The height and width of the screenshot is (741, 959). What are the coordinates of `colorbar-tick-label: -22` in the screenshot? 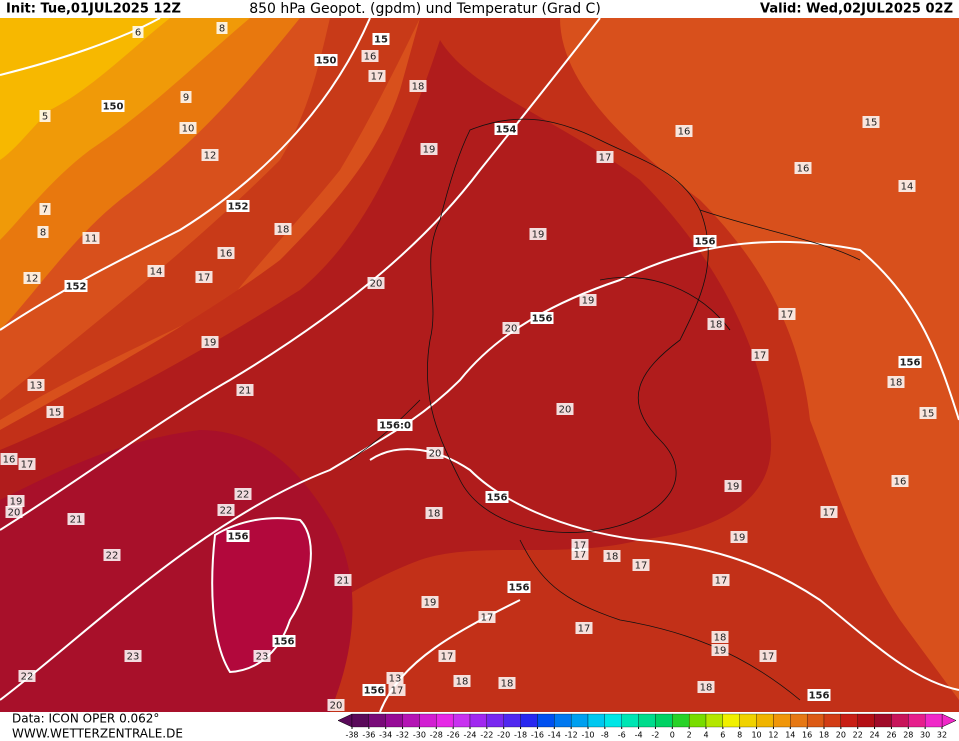 It's located at (486, 735).